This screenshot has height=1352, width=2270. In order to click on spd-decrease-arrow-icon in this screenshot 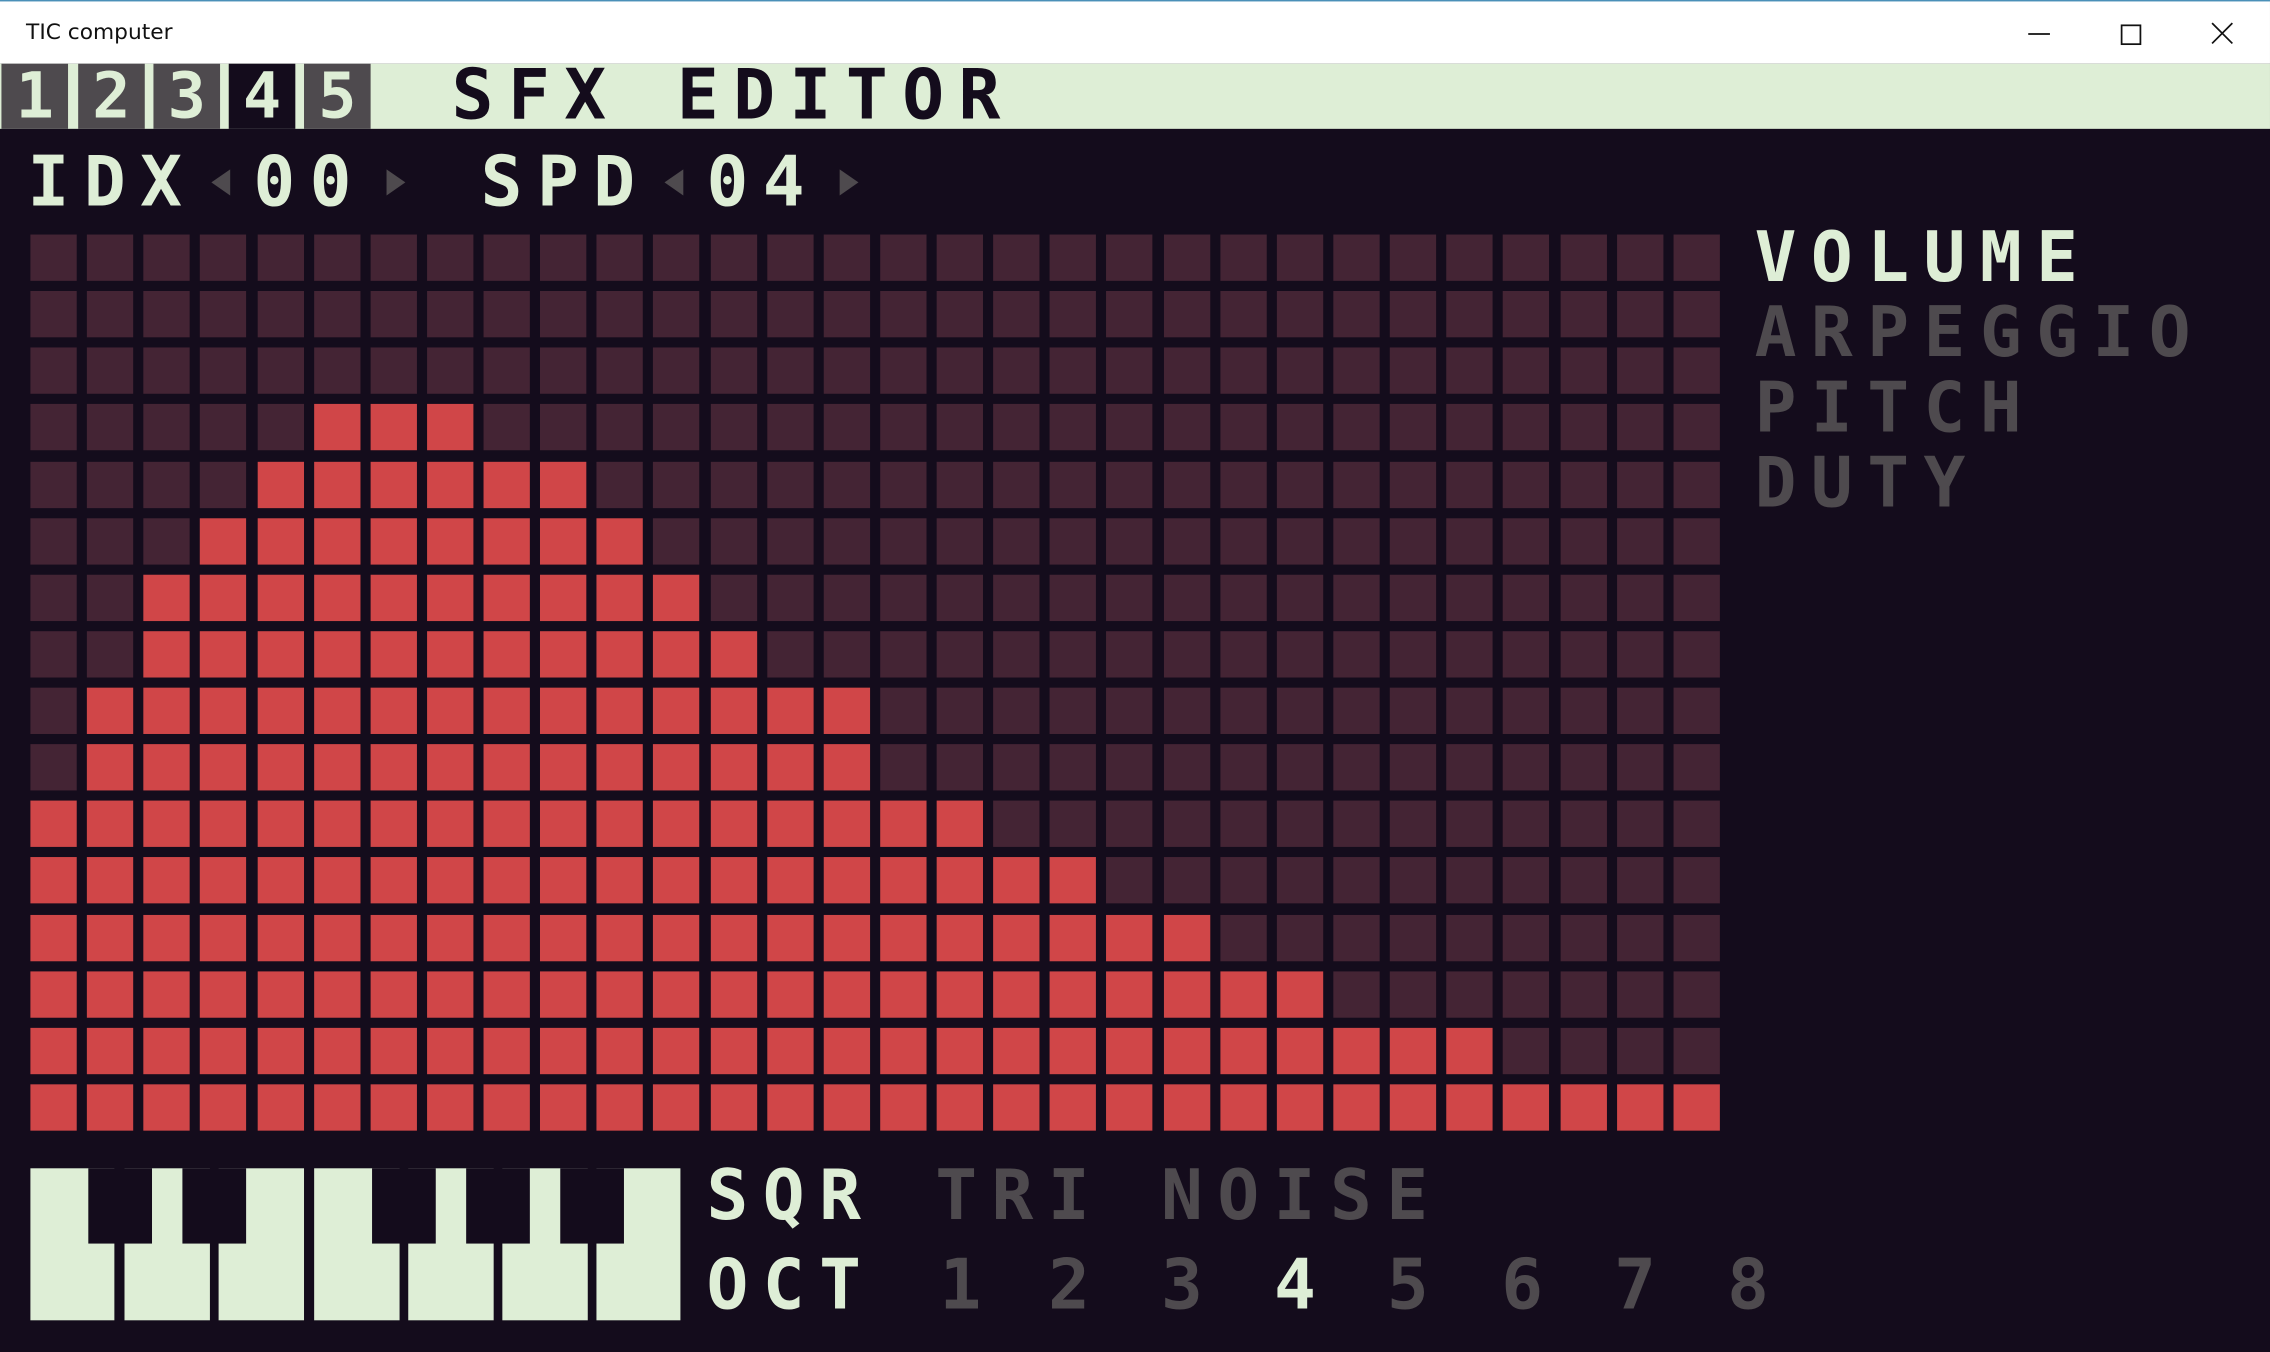, I will do `click(674, 182)`.